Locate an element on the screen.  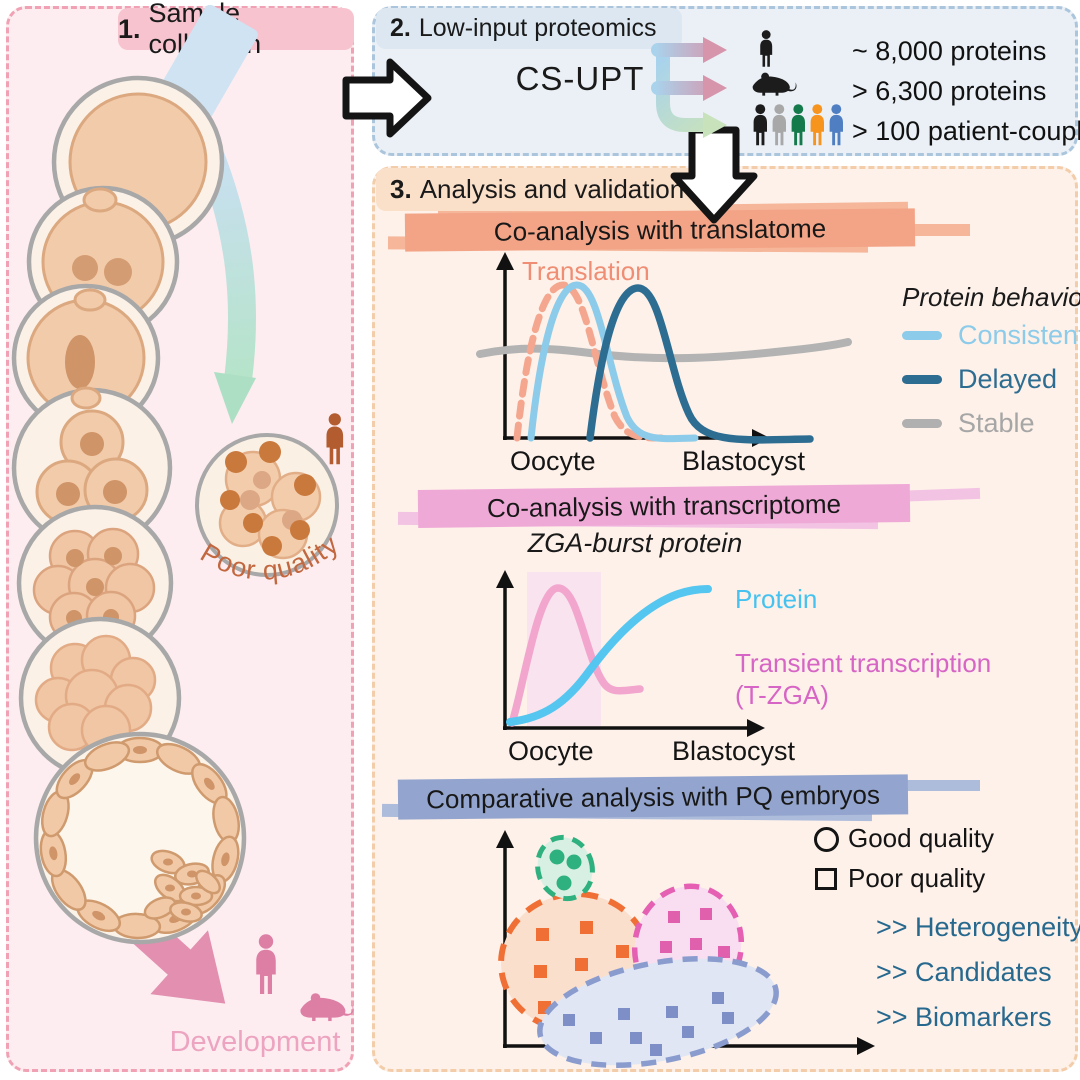
mouse-proteins-stat: > 6,300 proteins is located at coordinates (949, 91).